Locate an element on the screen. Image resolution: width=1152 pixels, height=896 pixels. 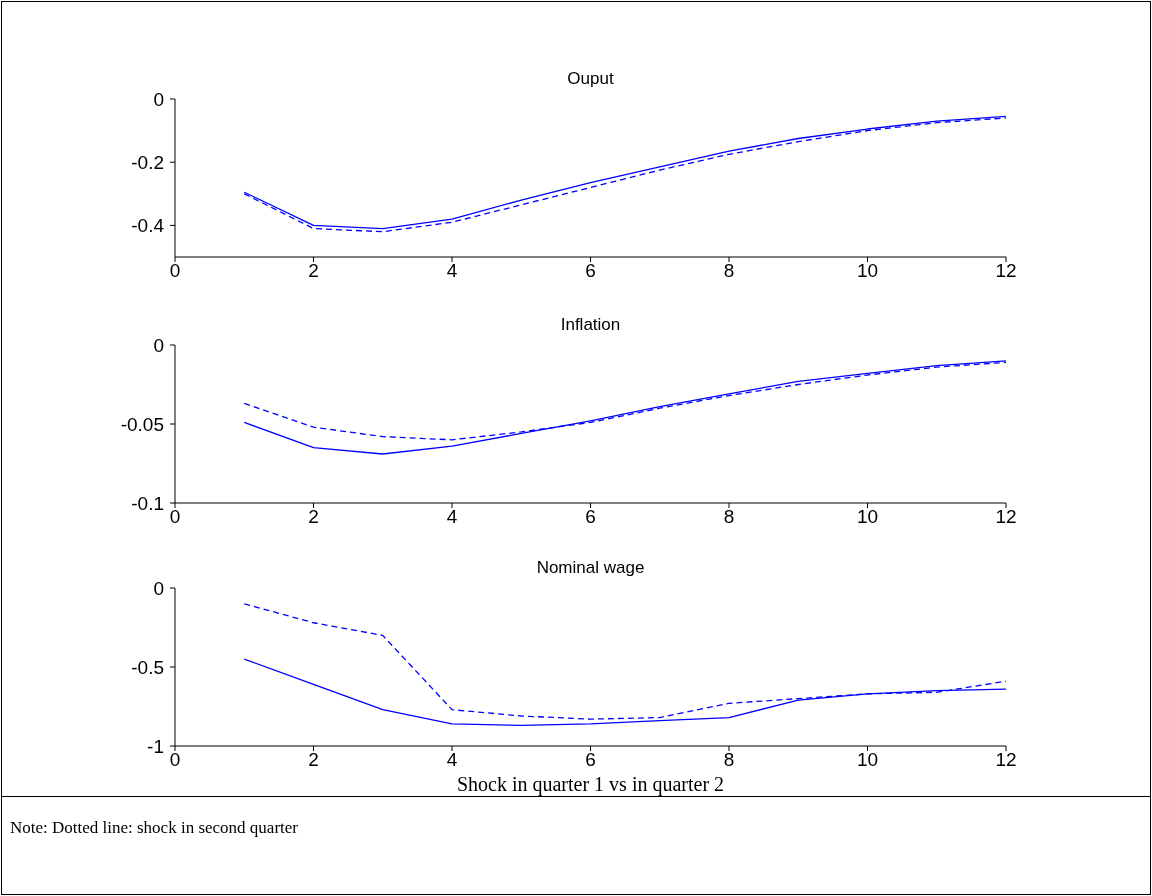
x-axis-title: Shock in quarter 1 vs in quarter 2 is located at coordinates (590, 784).